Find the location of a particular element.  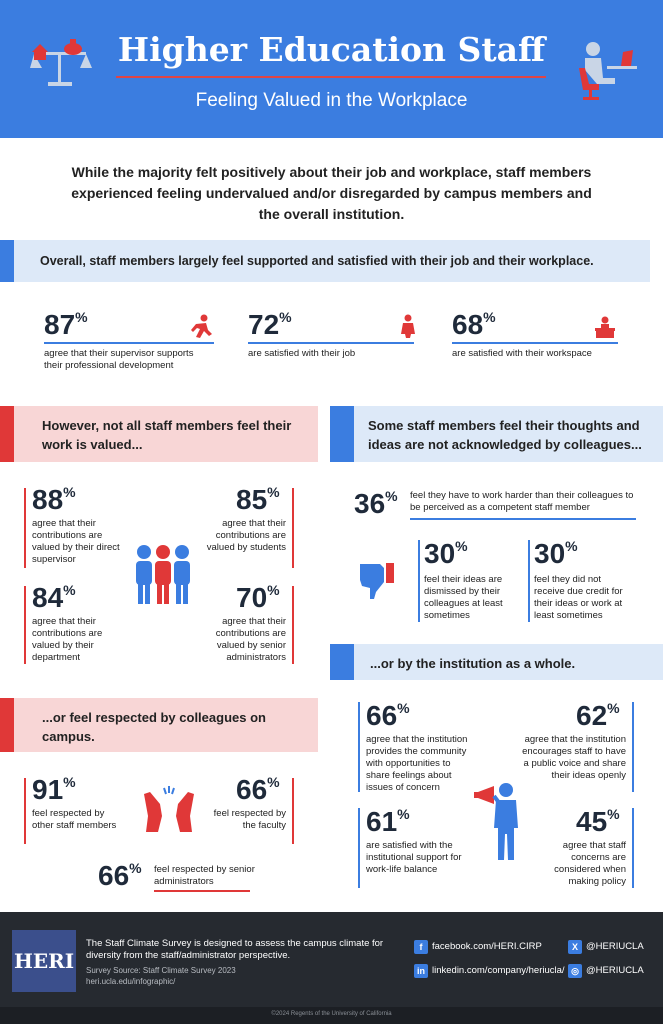

x-icon: X is located at coordinates (575, 947).